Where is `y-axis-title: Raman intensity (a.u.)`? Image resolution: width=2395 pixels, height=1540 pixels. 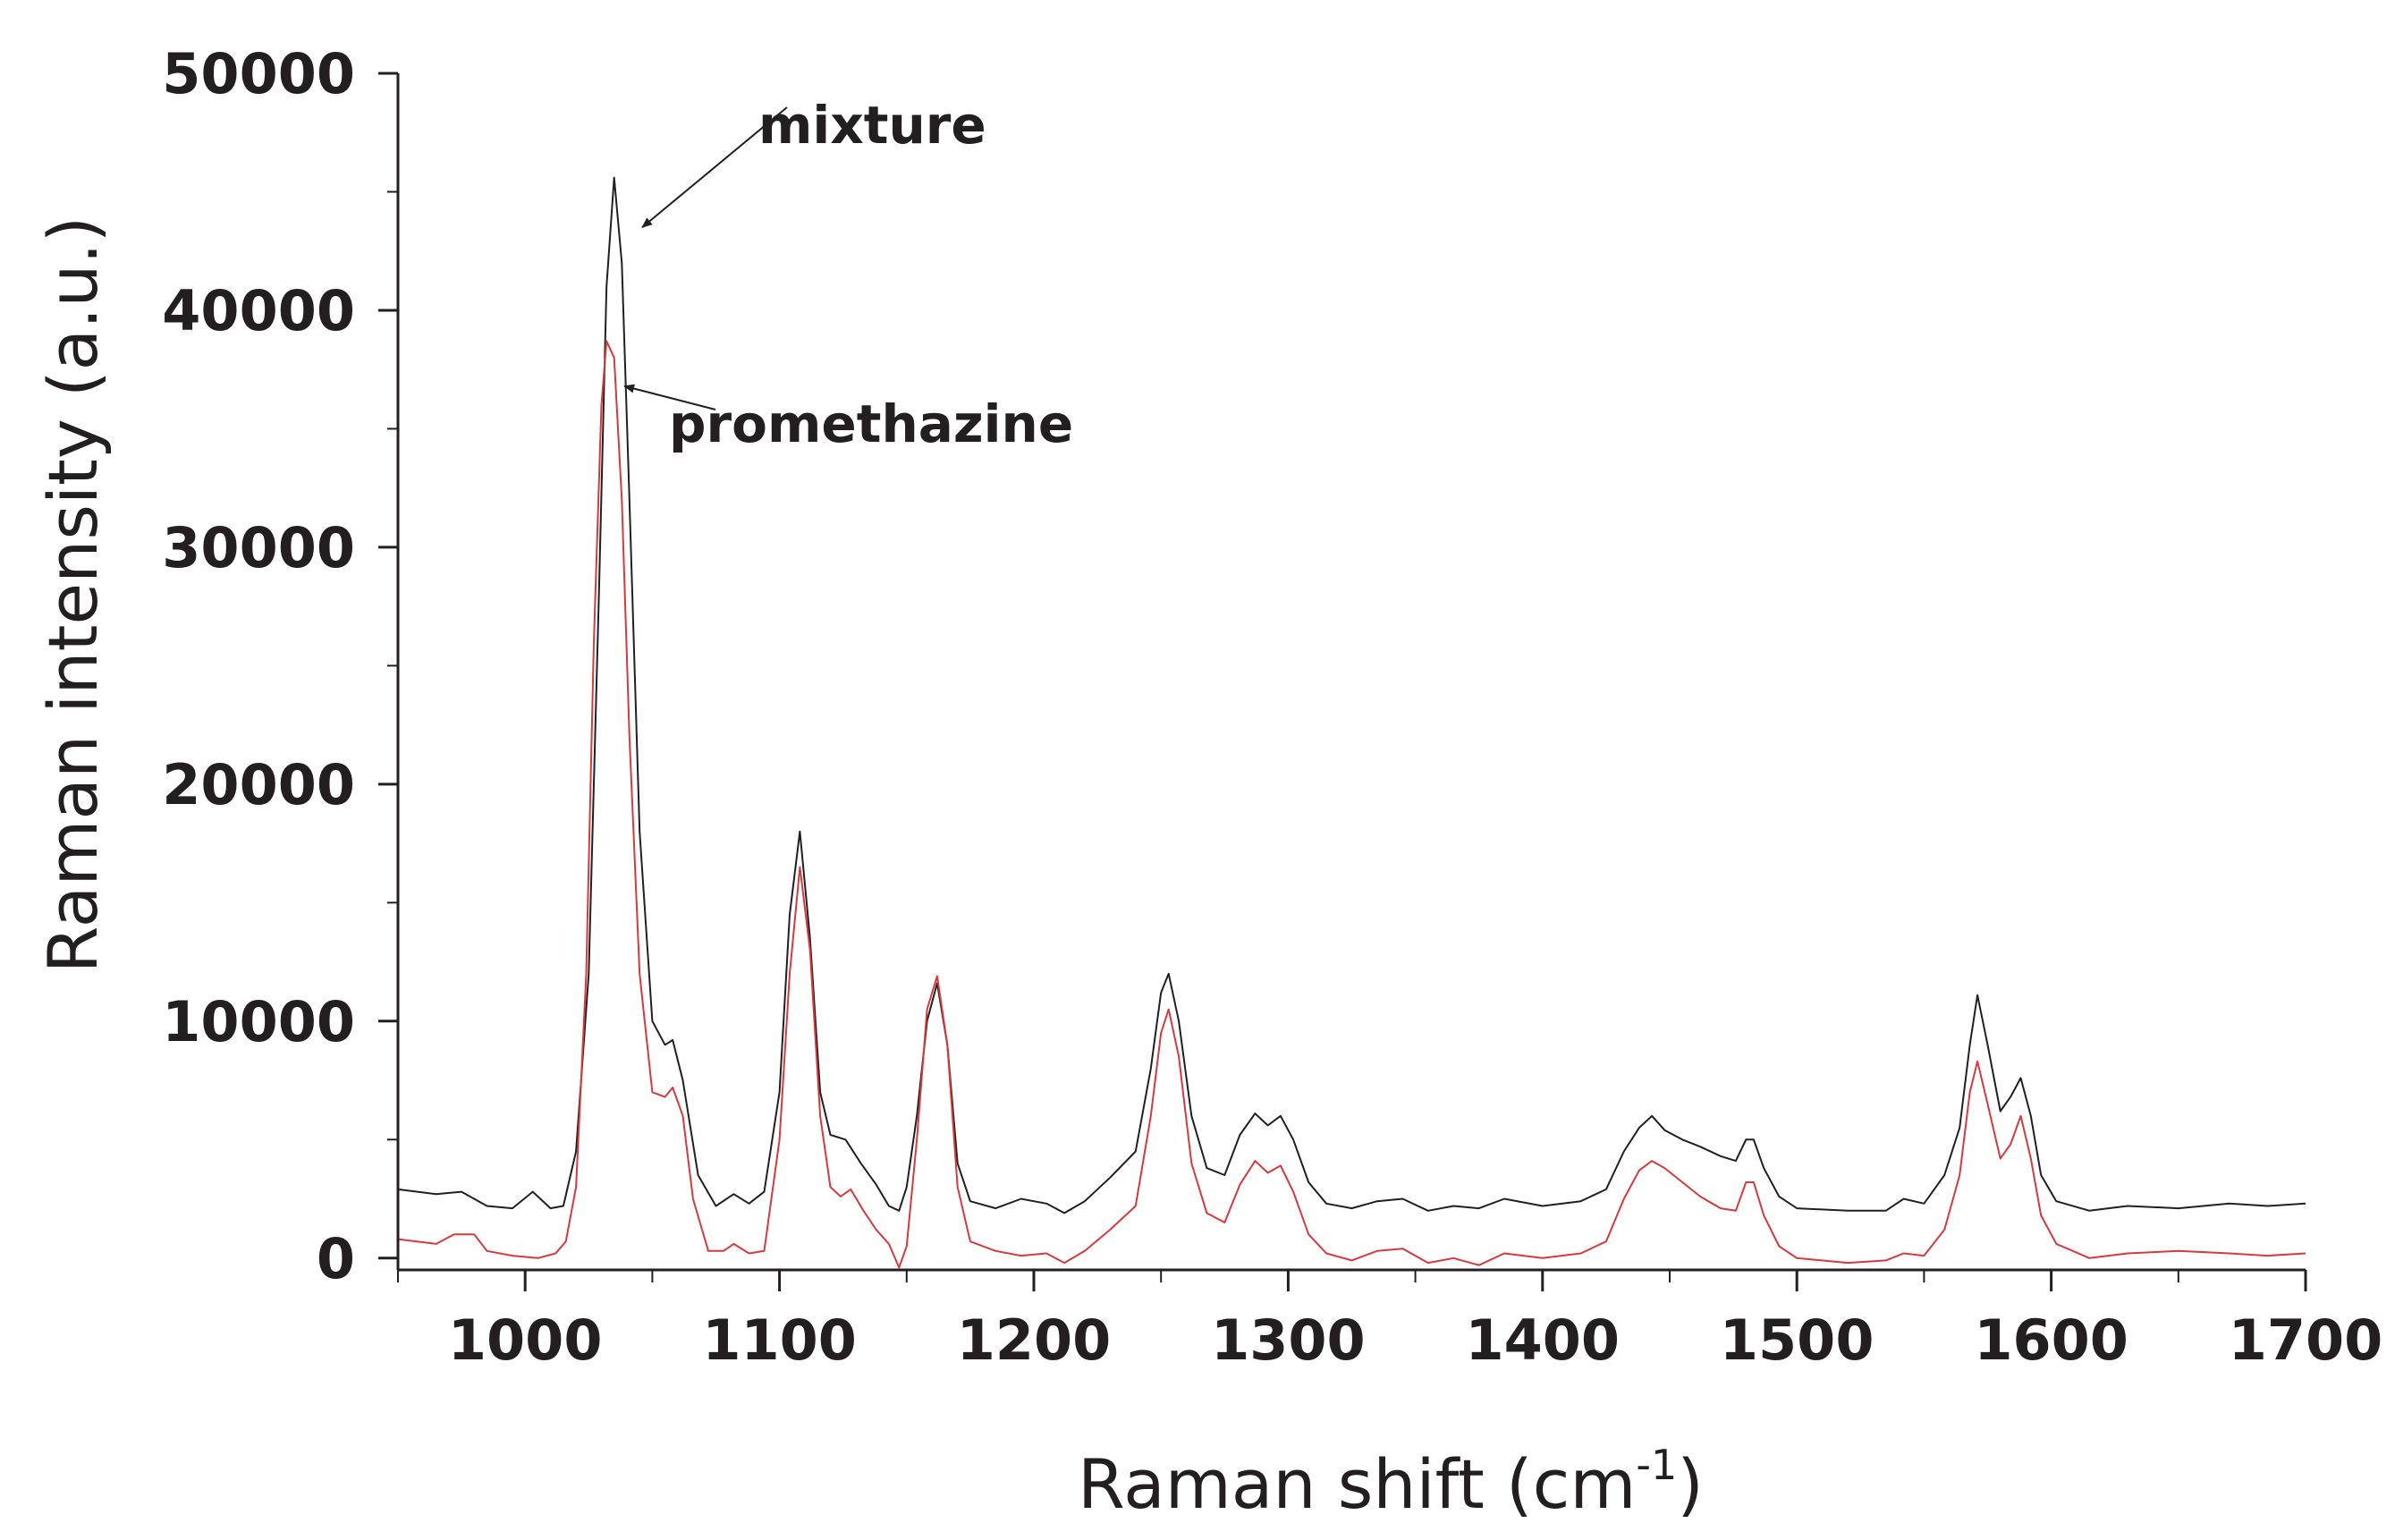 y-axis-title: Raman intensity (a.u.) is located at coordinates (73, 595).